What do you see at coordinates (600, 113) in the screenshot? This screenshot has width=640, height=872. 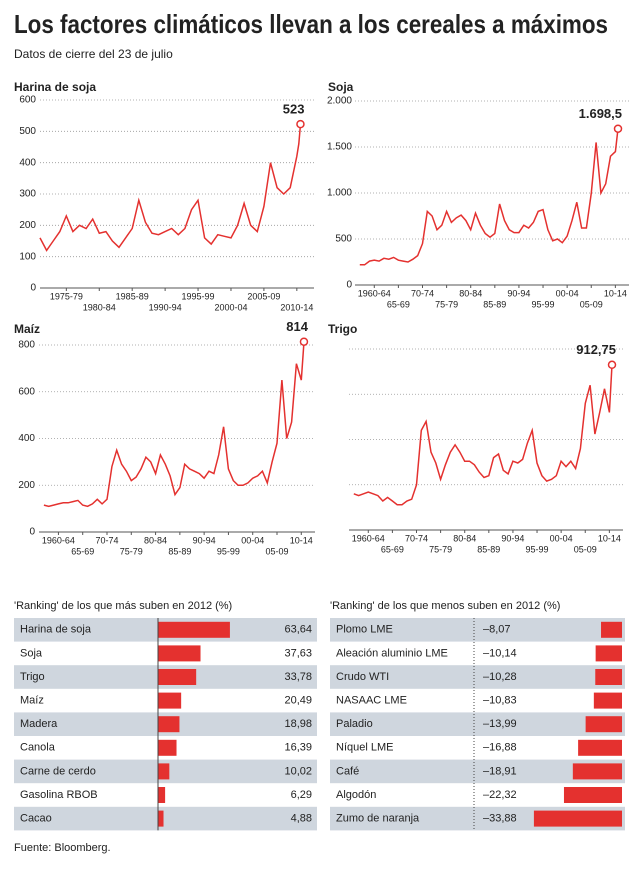 I see `end-label: 1.698,5` at bounding box center [600, 113].